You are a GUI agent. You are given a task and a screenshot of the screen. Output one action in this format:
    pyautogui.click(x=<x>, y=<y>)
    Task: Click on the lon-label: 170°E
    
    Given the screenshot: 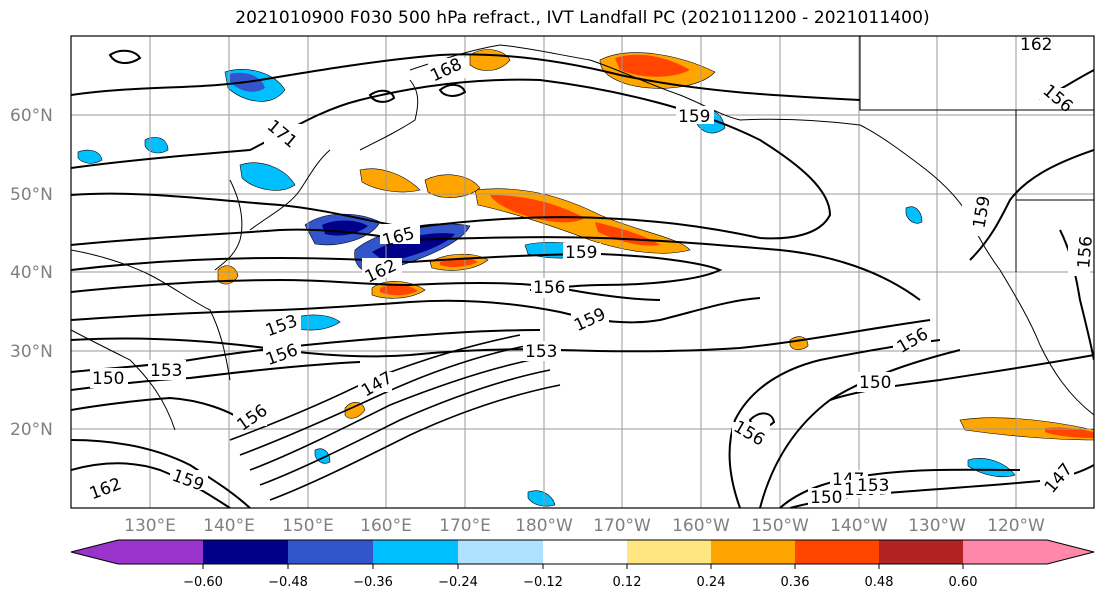 What is the action you would take?
    pyautogui.click(x=465, y=526)
    